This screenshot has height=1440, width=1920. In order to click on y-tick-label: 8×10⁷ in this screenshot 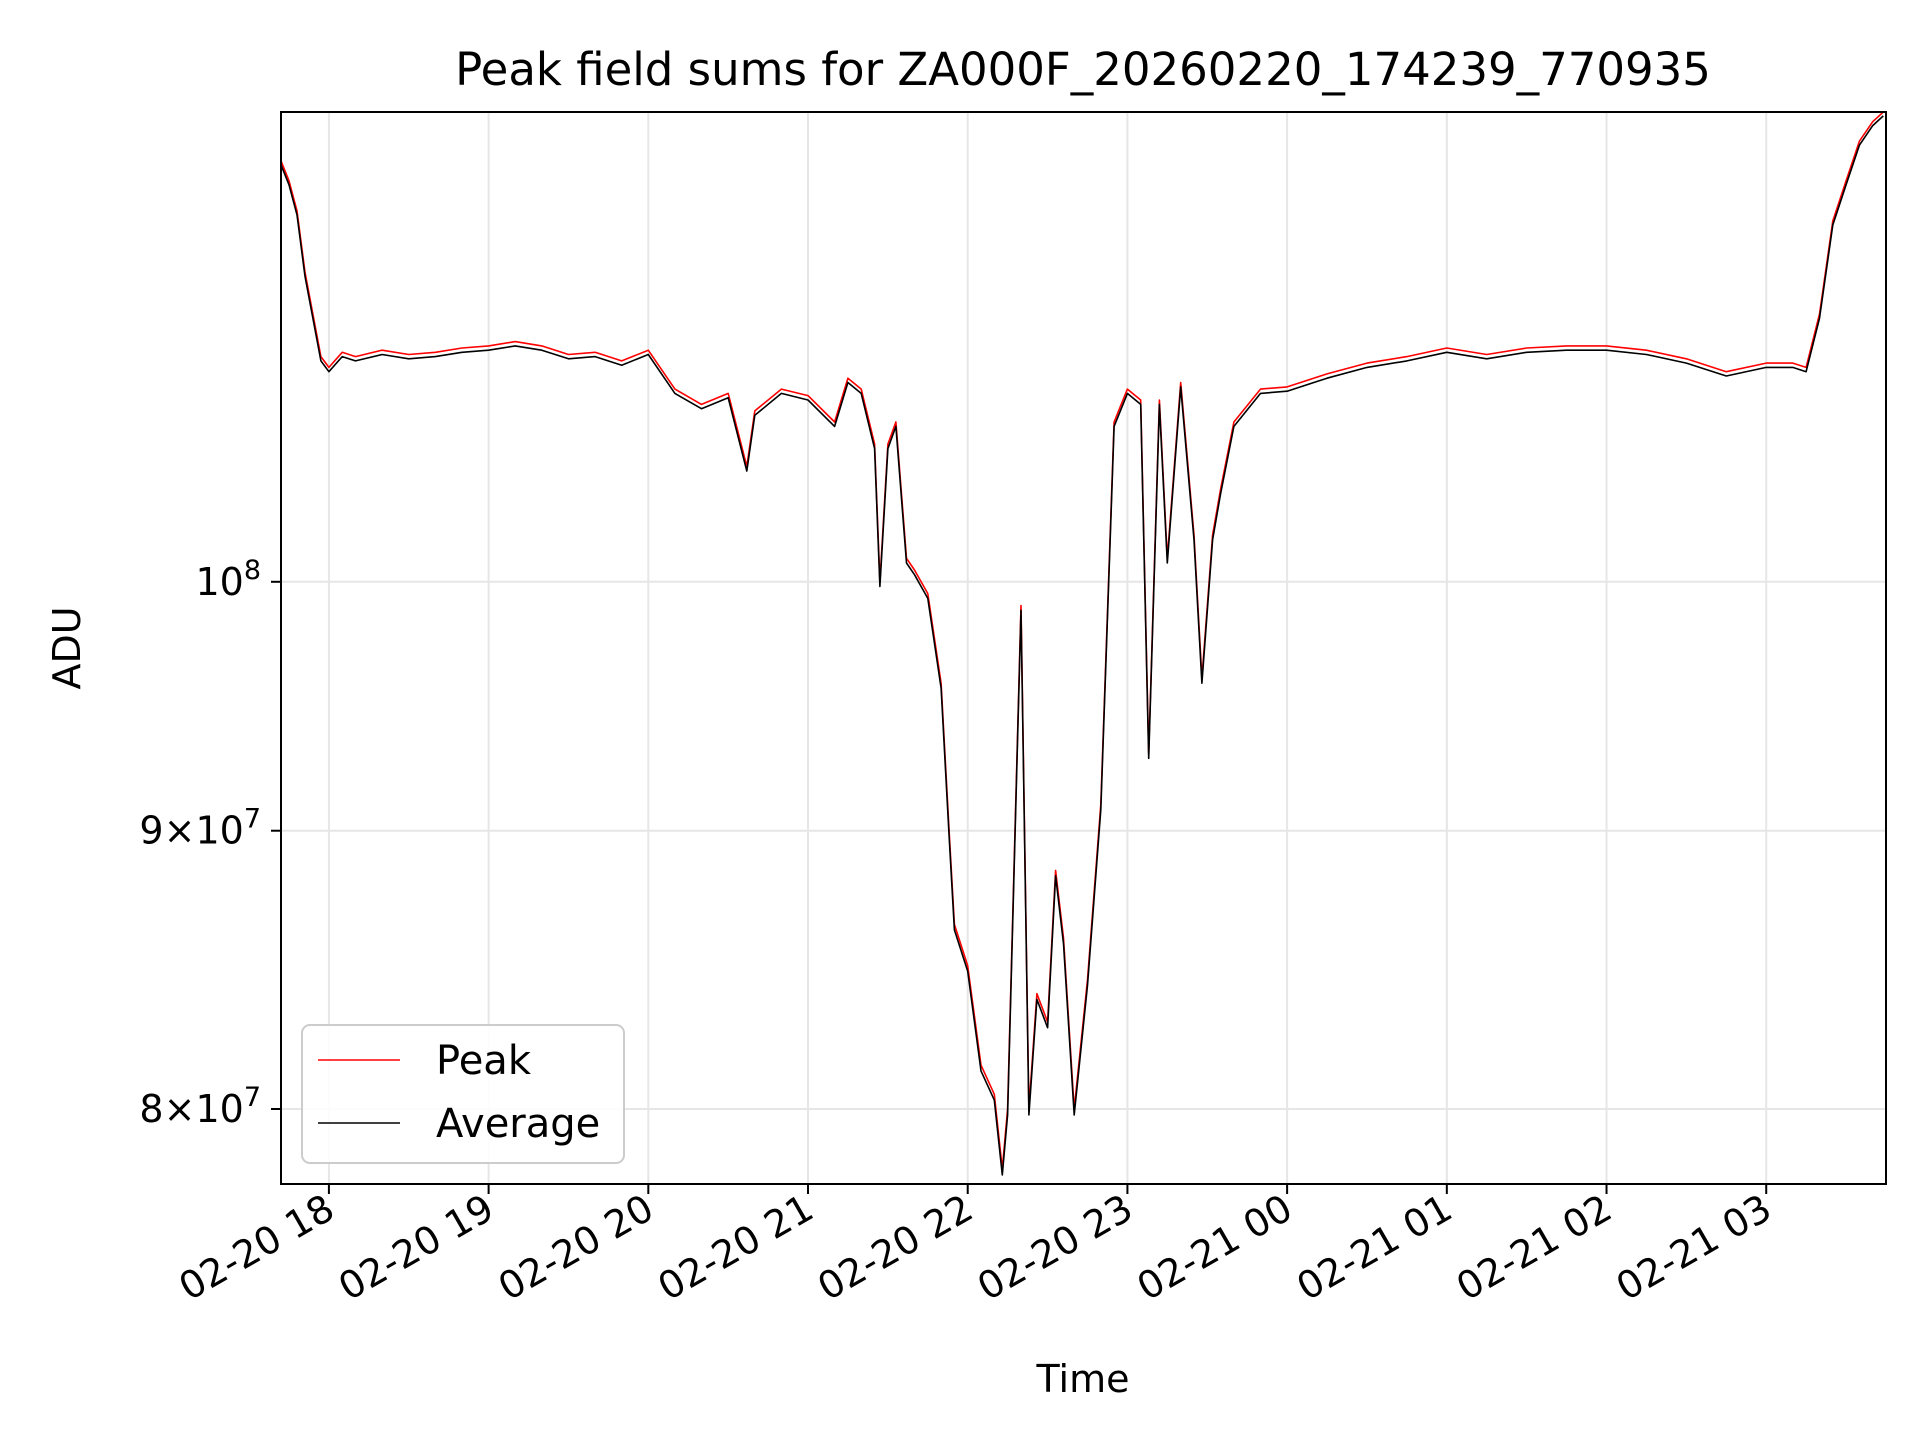, I will do `click(200, 1106)`.